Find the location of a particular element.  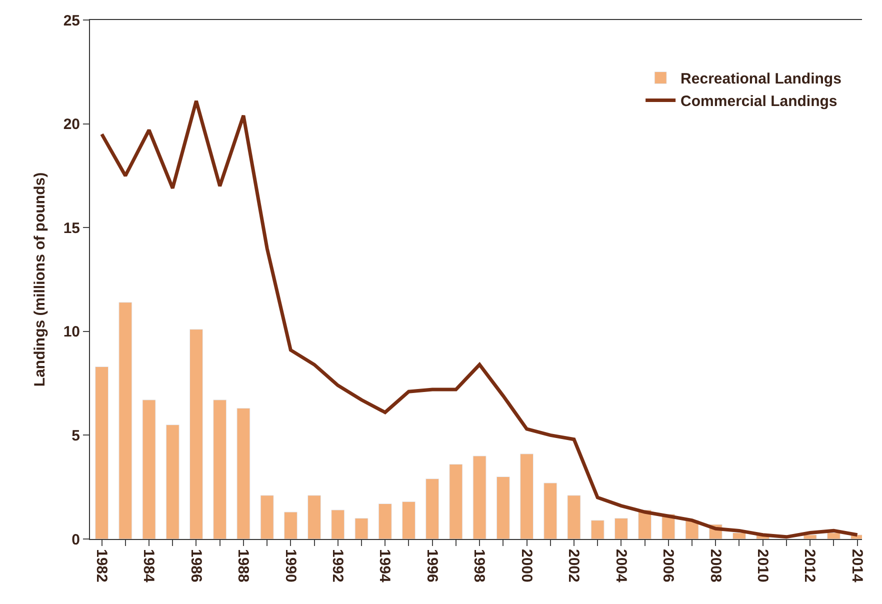

x-tick-label: 2006 is located at coordinates (668, 565).